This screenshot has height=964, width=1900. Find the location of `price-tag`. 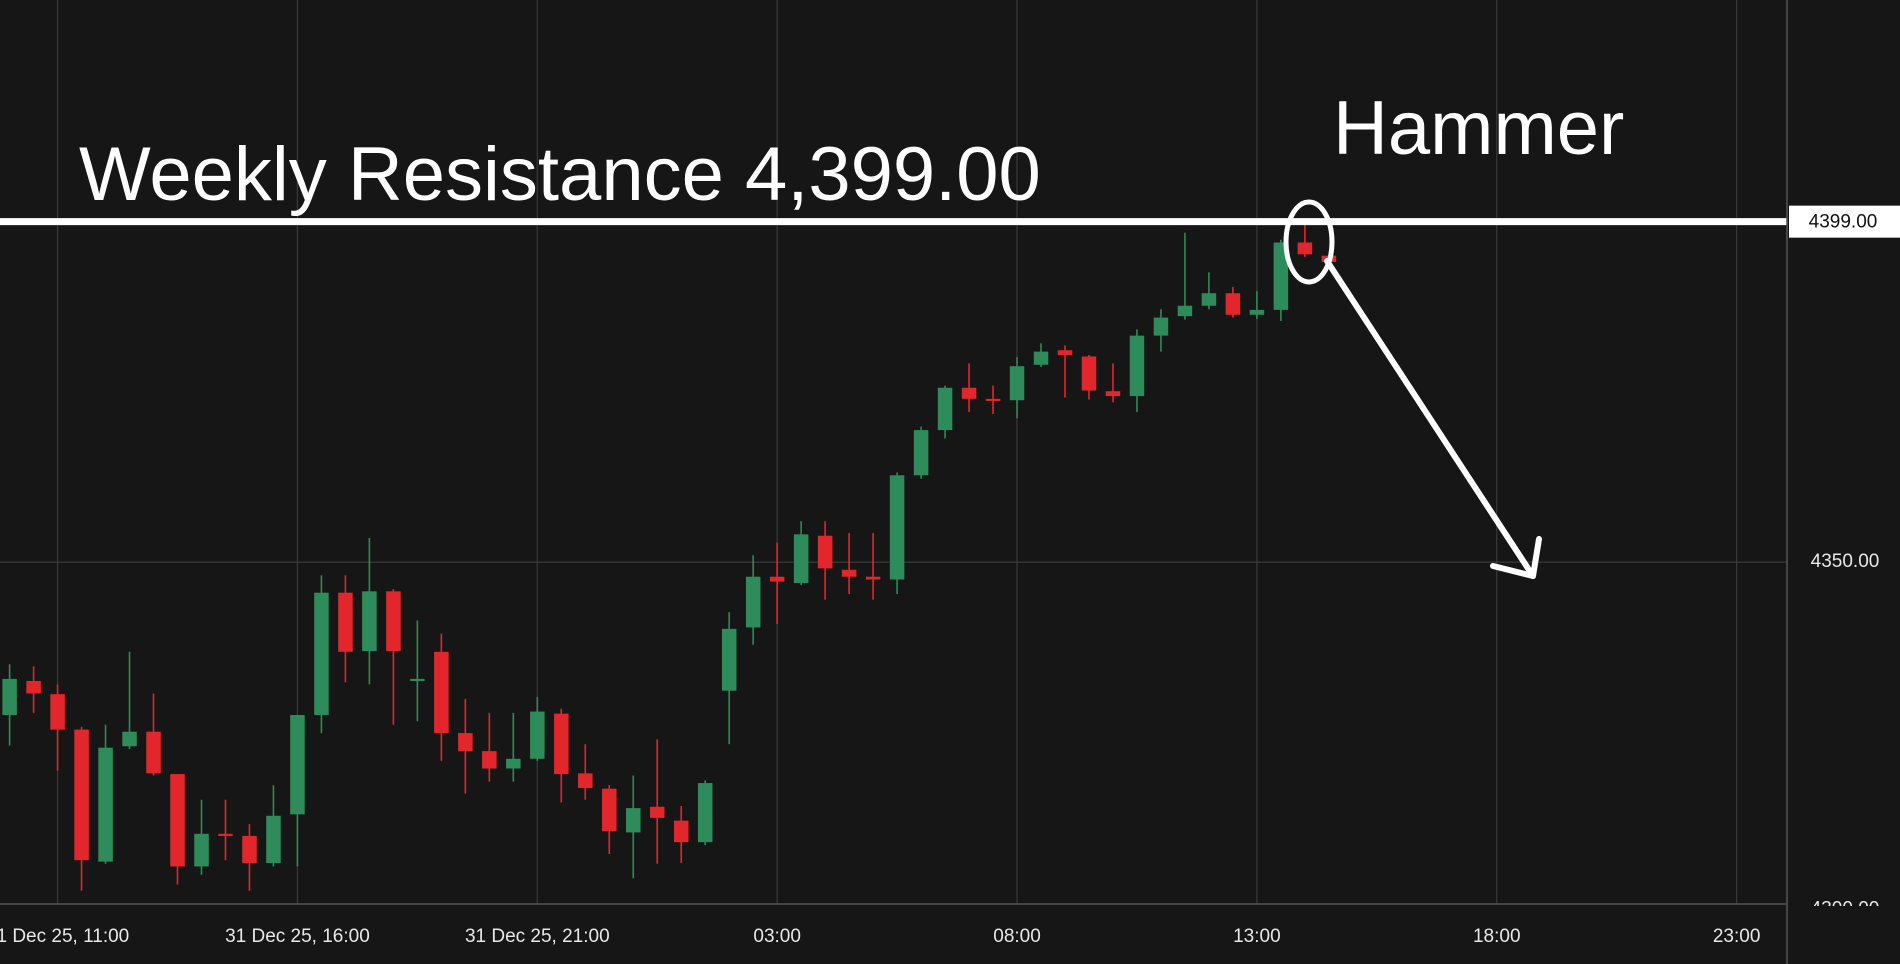

price-tag is located at coordinates (1844, 221).